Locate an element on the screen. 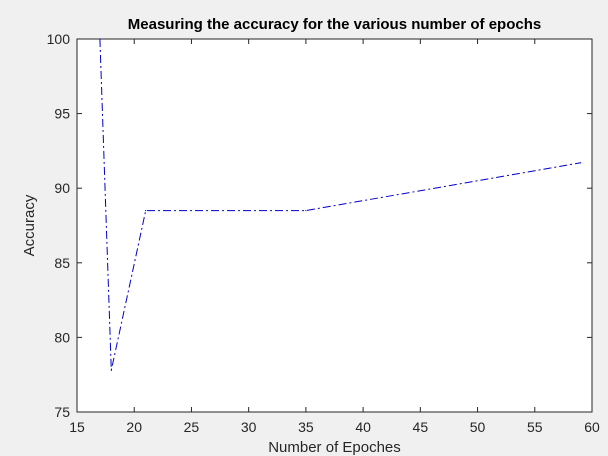  y-tick-label: 75 is located at coordinates (62, 412).